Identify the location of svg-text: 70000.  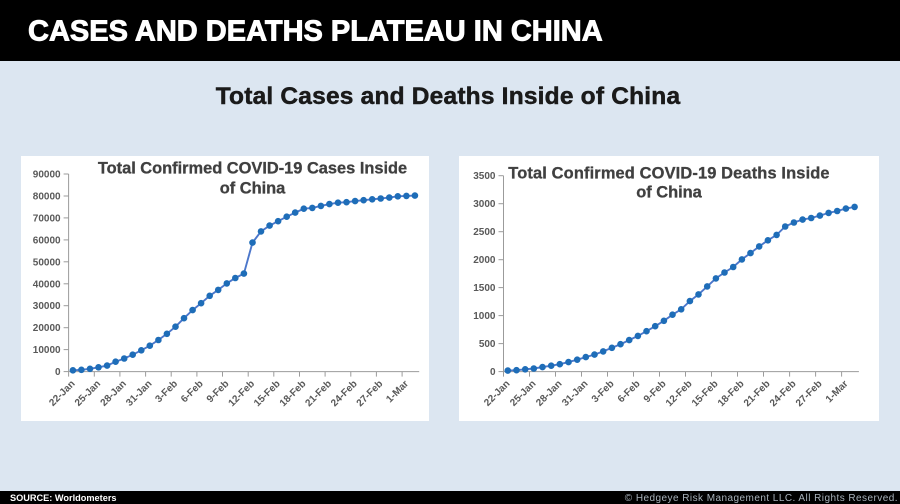
(47, 218).